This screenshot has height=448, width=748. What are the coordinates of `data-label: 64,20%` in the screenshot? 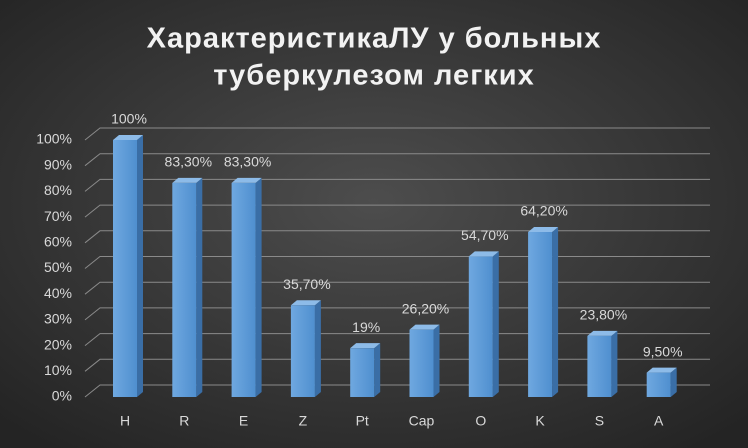 It's located at (543, 211).